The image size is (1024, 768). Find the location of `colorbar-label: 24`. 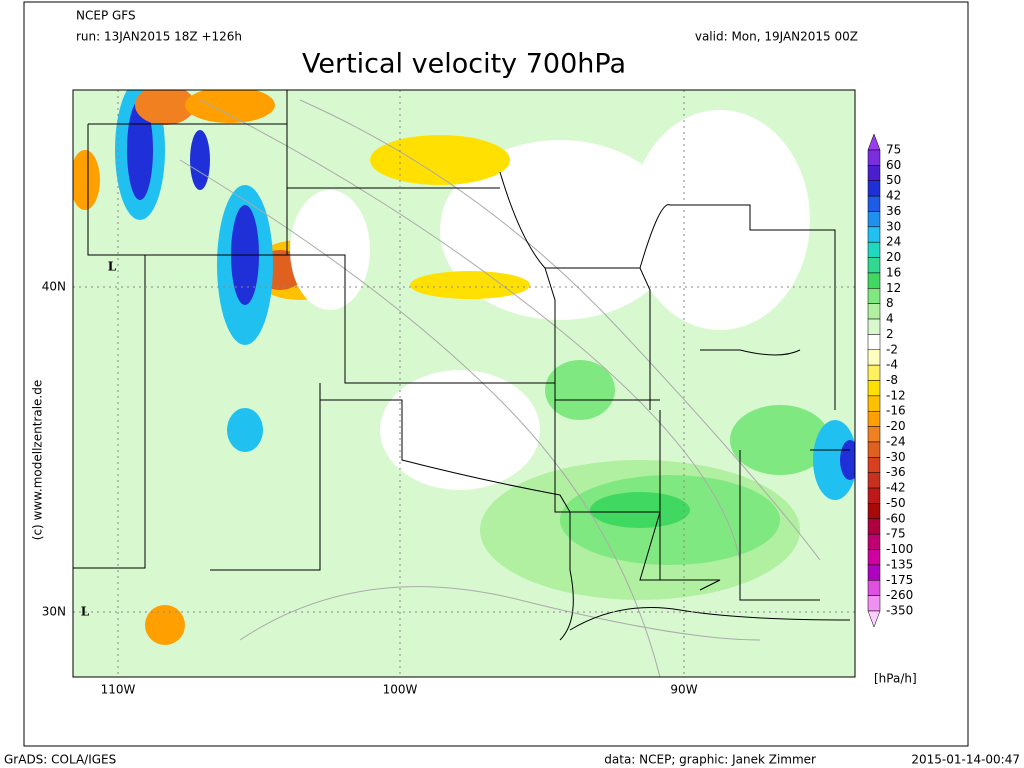

colorbar-label: 24 is located at coordinates (893, 242).